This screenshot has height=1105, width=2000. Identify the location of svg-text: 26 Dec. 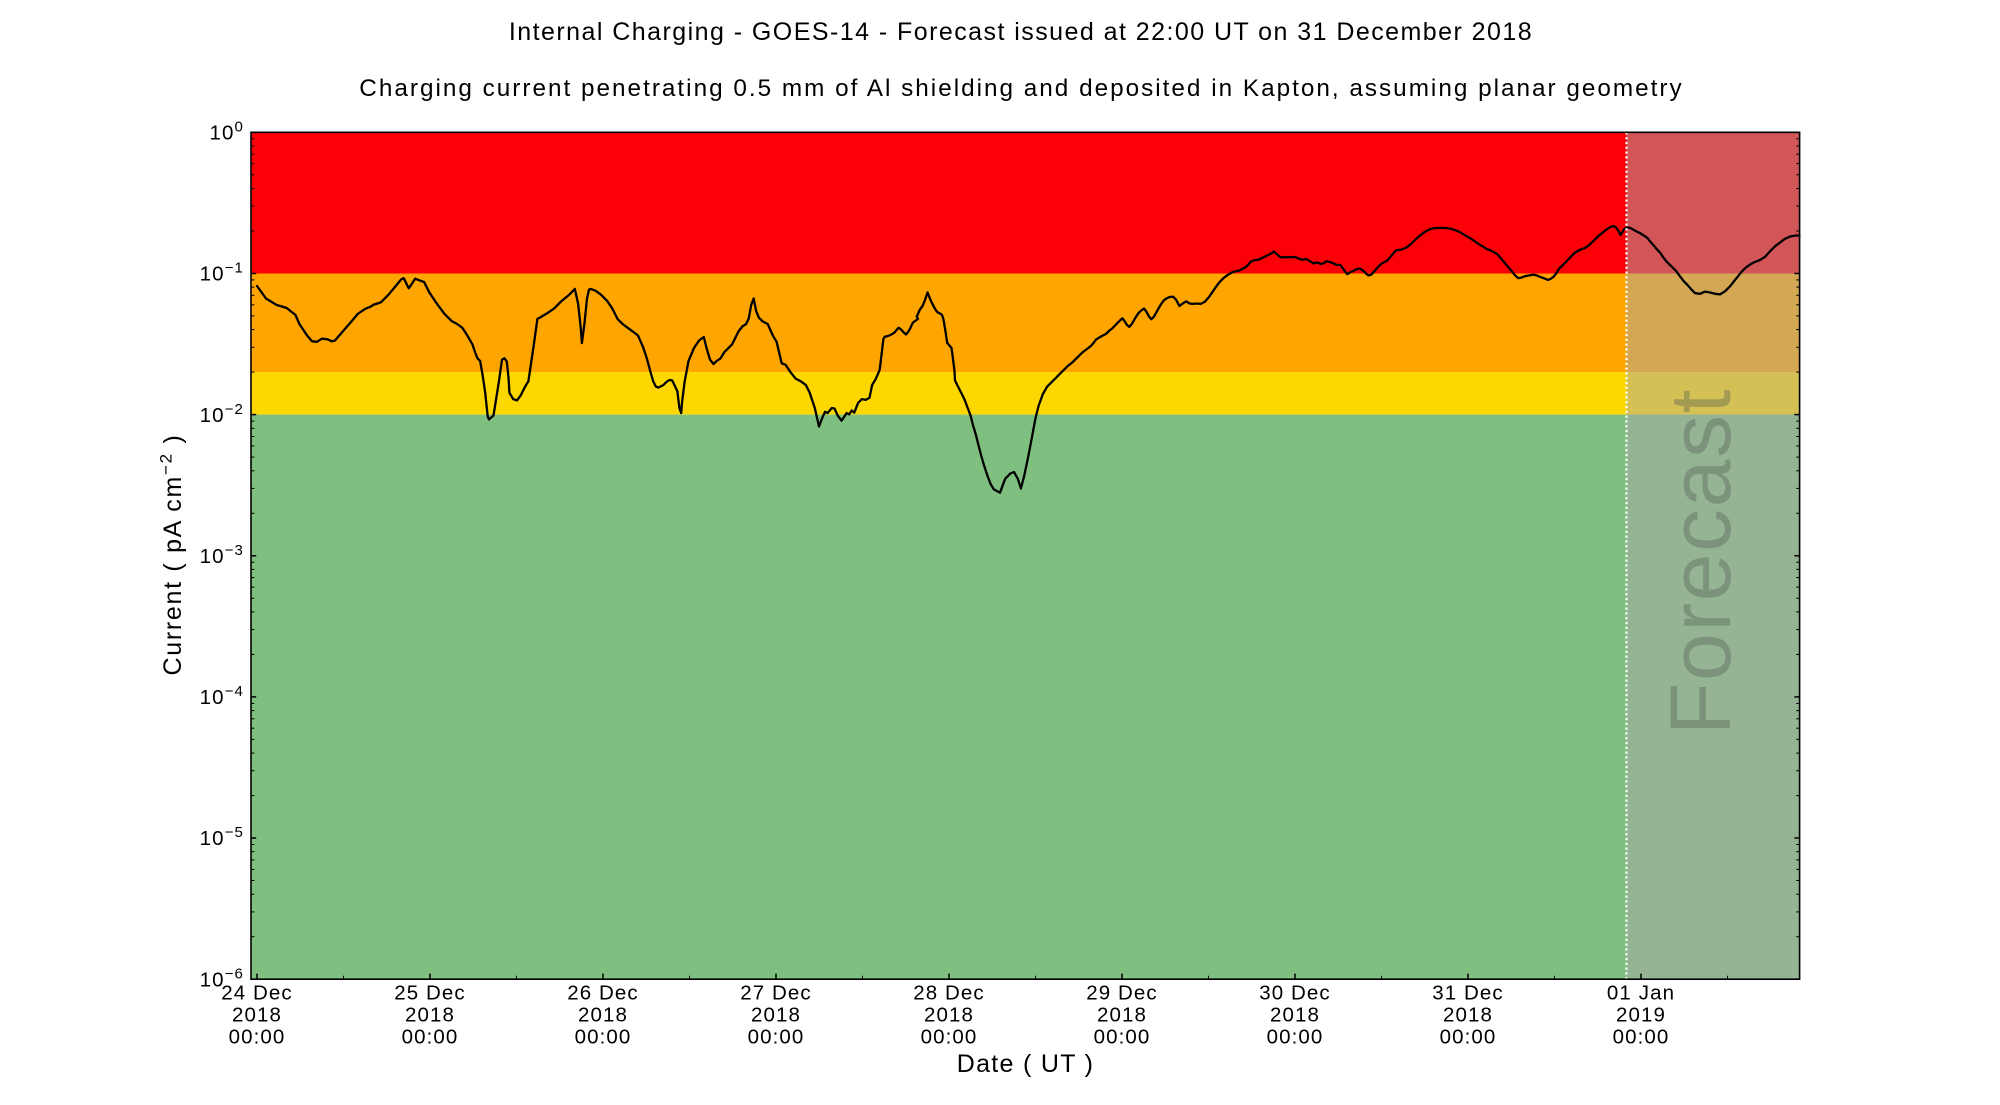
(603, 993).